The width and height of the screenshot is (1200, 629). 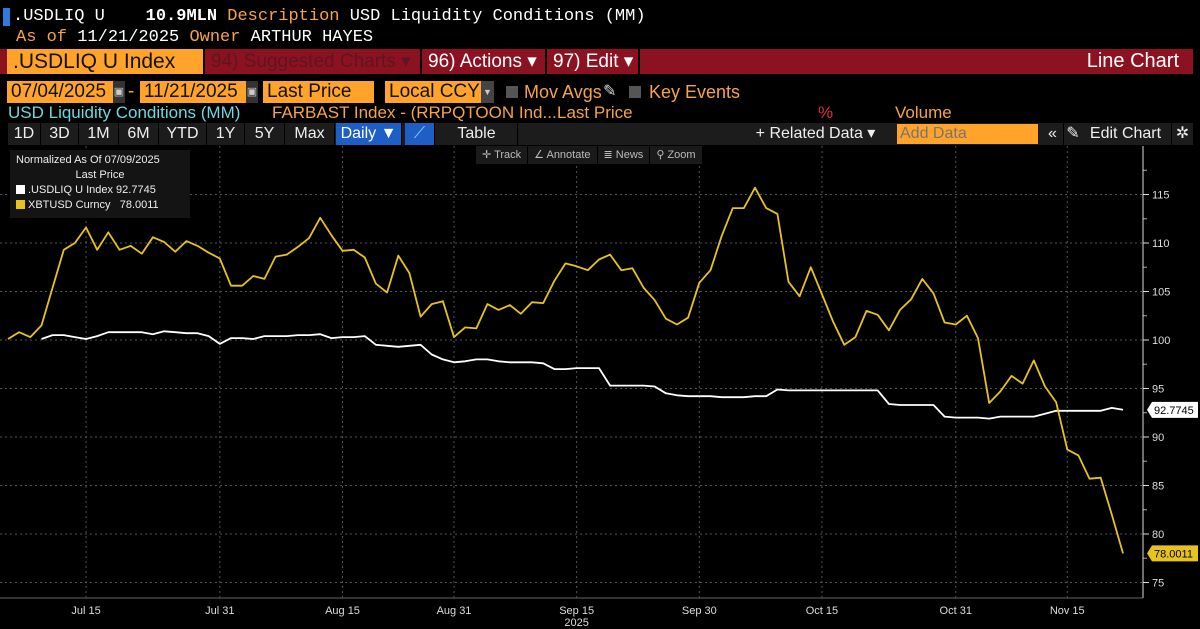 I want to click on line-chart-icon: ⟋, so click(x=420, y=134).